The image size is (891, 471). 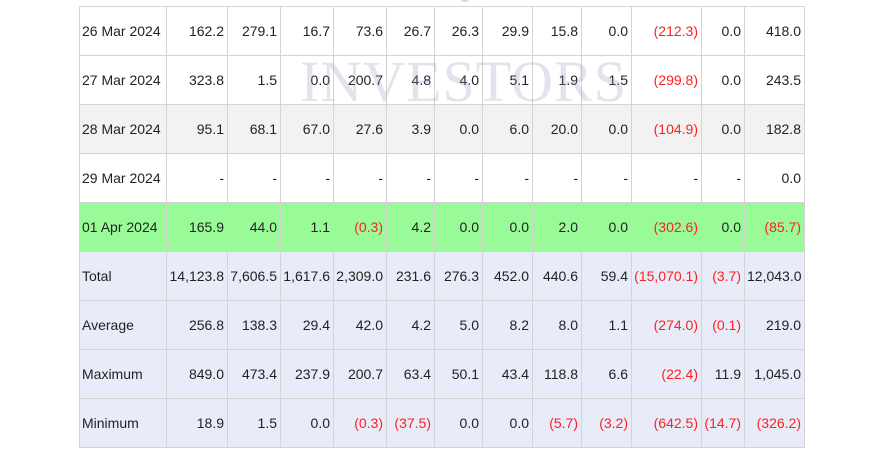 What do you see at coordinates (666, 80) in the screenshot?
I see `table-cell: (299.8)` at bounding box center [666, 80].